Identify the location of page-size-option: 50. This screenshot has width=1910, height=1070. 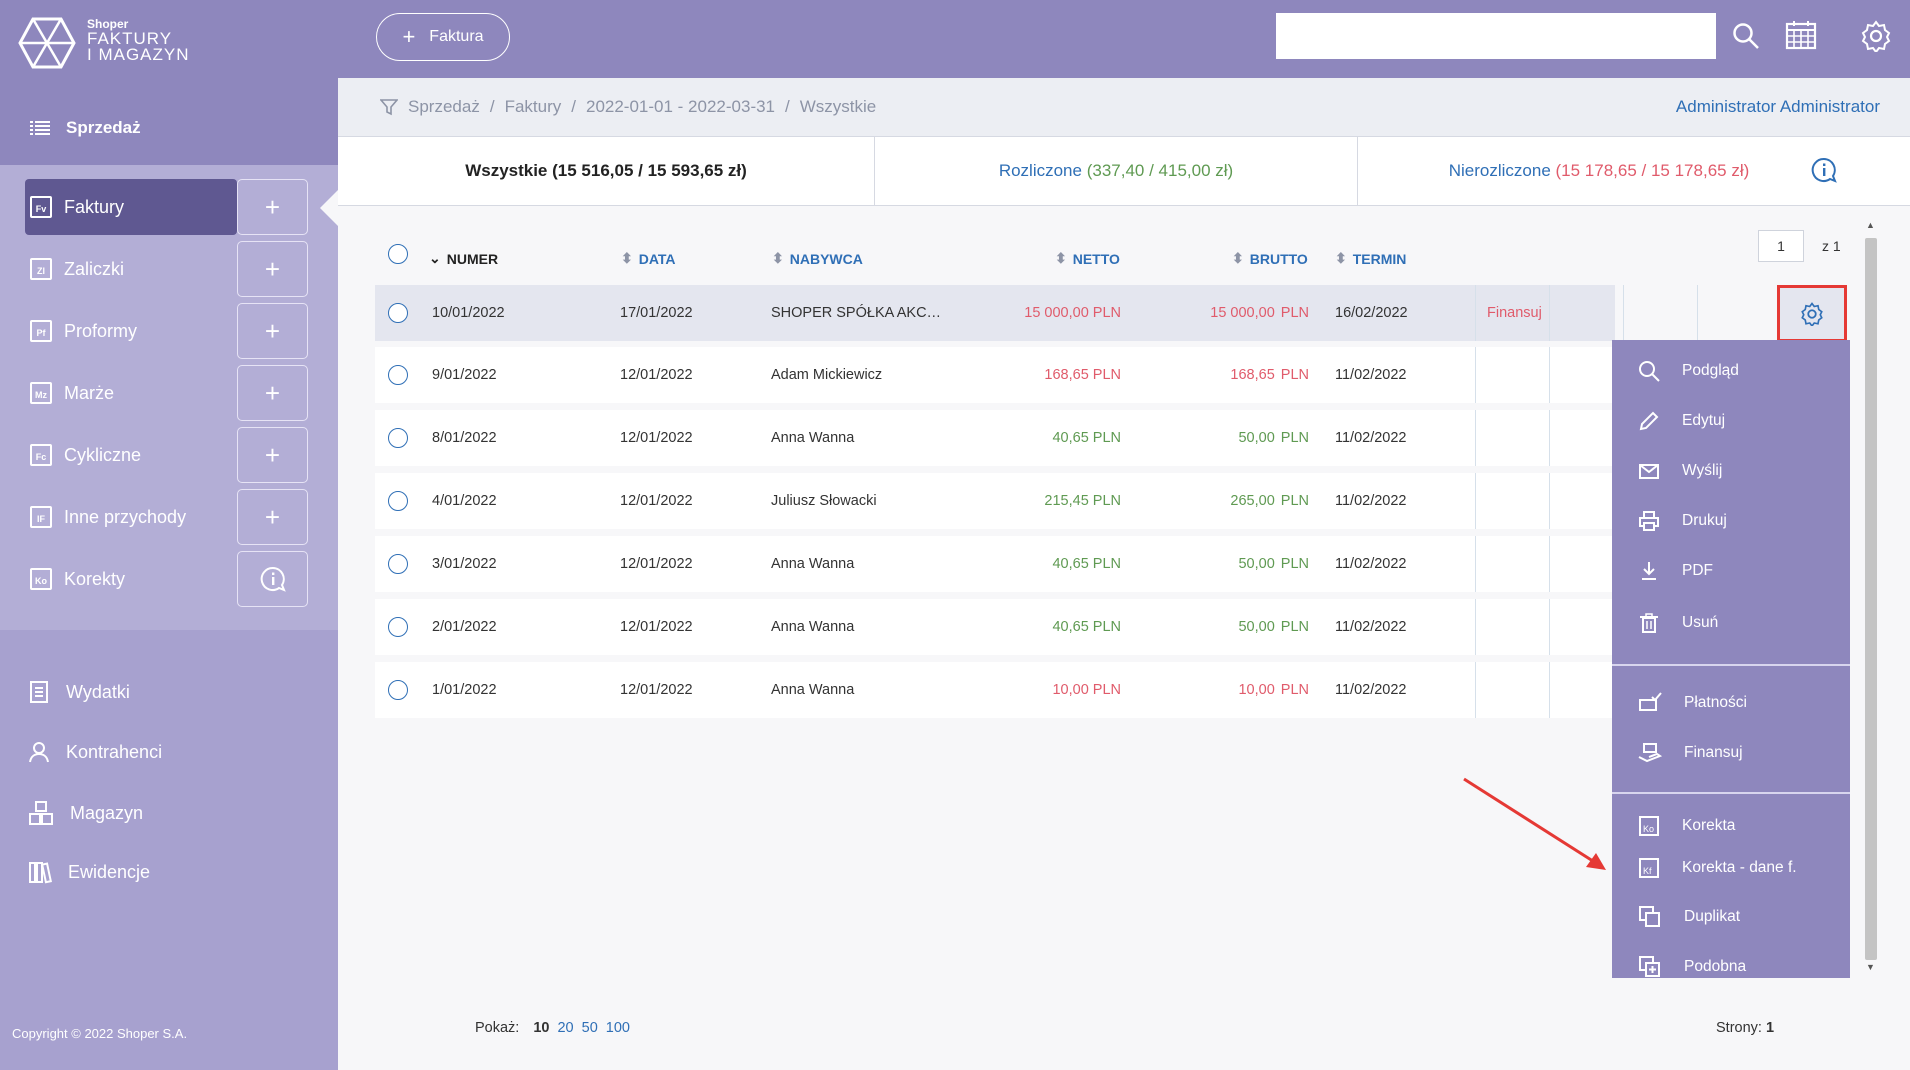
(589, 1028).